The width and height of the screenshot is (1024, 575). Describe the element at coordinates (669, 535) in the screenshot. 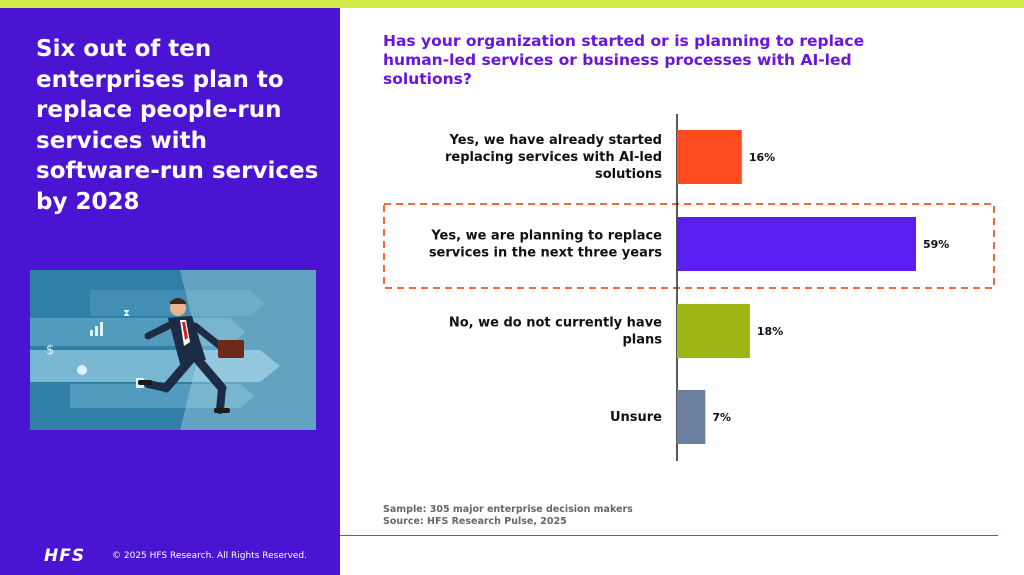

I see `footer-divider` at that location.